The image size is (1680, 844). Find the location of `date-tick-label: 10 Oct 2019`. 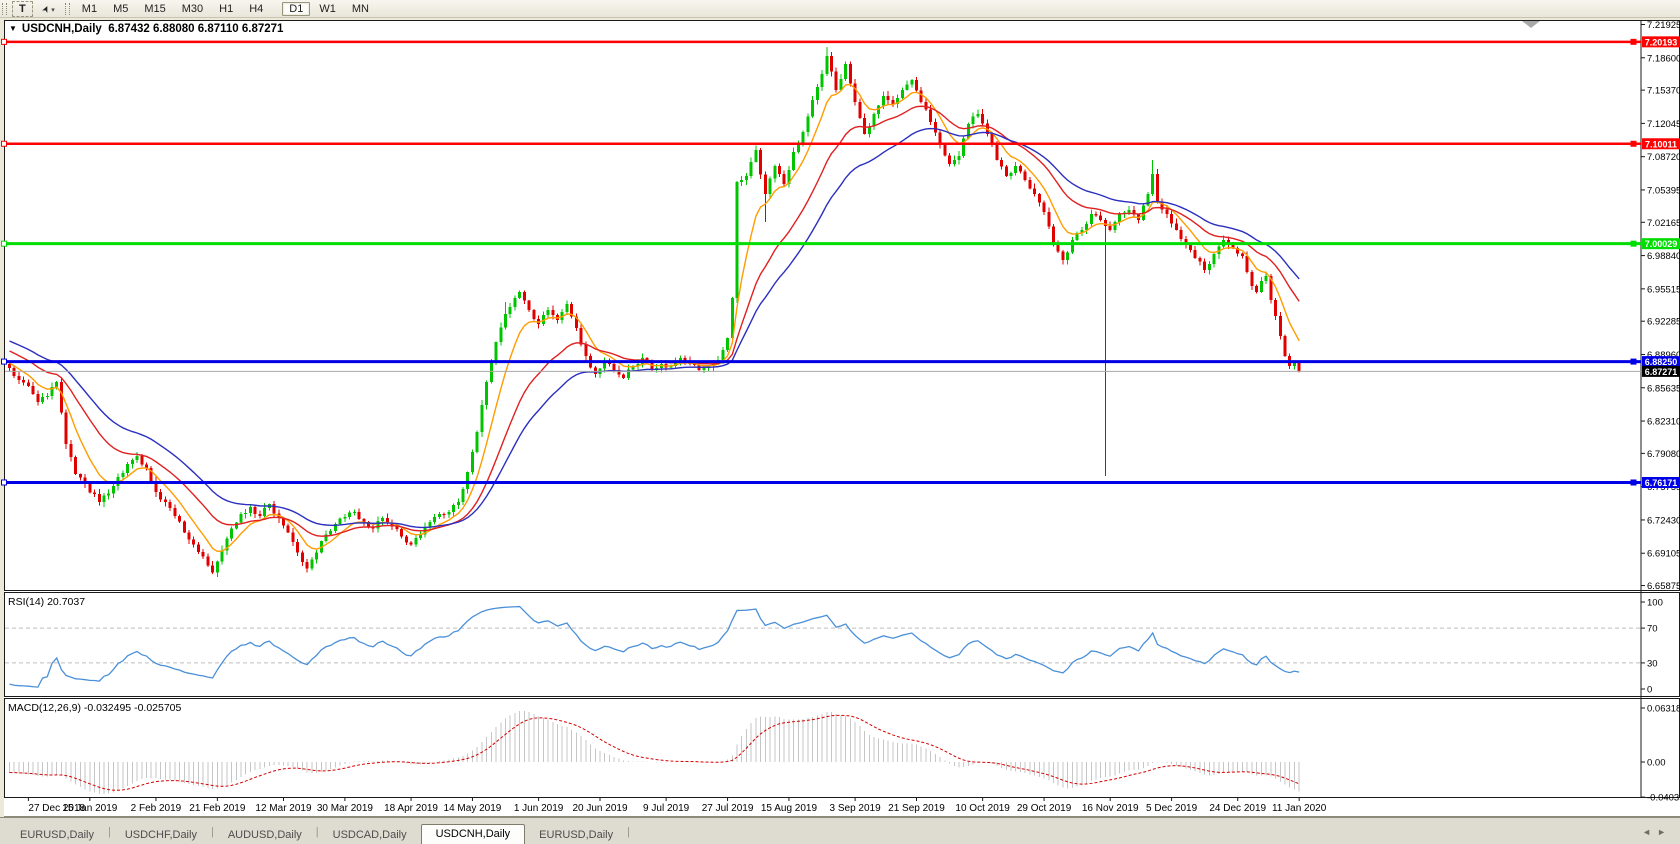

date-tick-label: 10 Oct 2019 is located at coordinates (982, 808).